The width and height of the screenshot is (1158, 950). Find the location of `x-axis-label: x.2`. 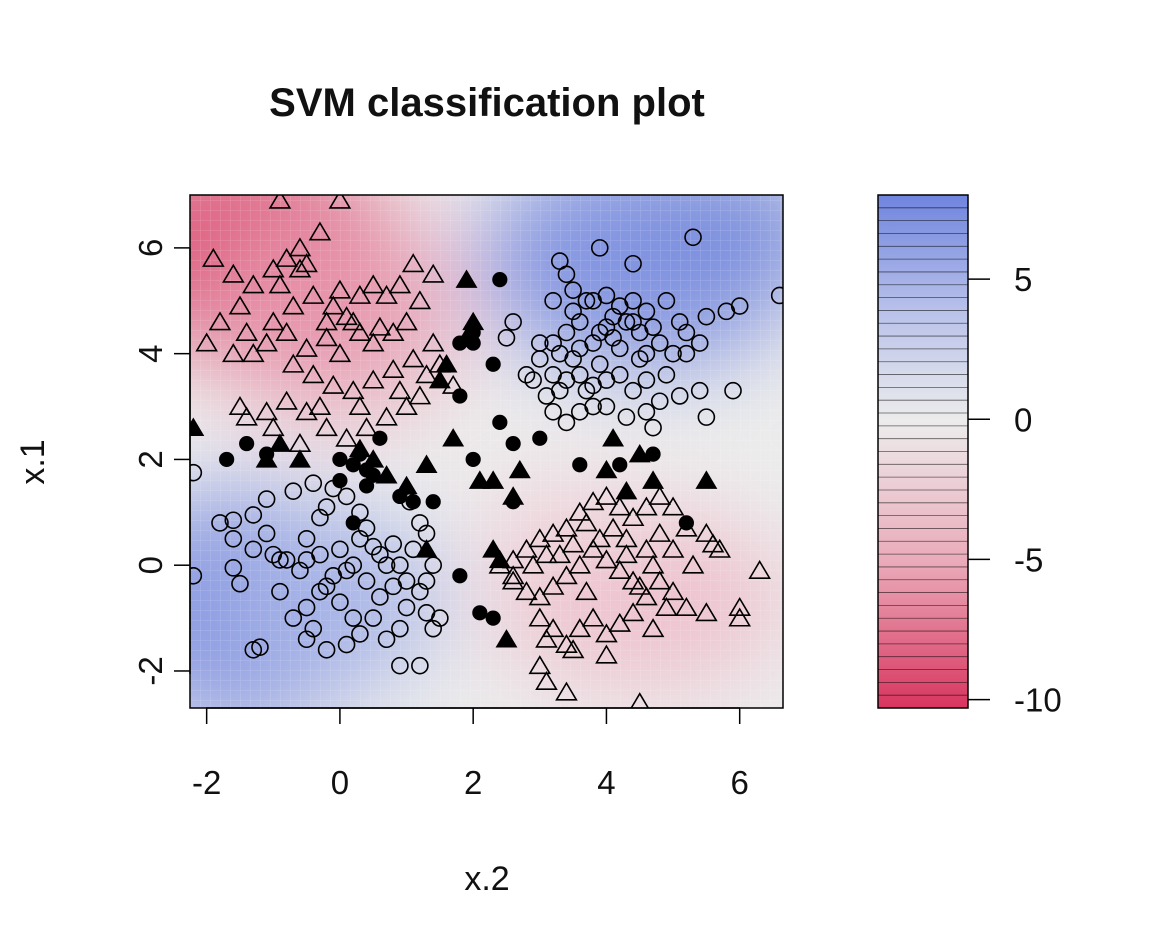

x-axis-label: x.2 is located at coordinates (486, 879).